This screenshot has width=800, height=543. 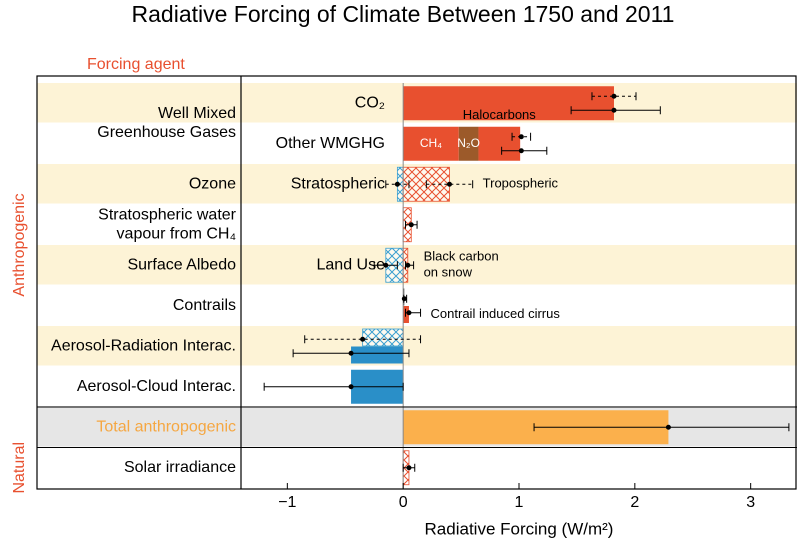 What do you see at coordinates (166, 132) in the screenshot?
I see `agent-label: Greenhouse Gases` at bounding box center [166, 132].